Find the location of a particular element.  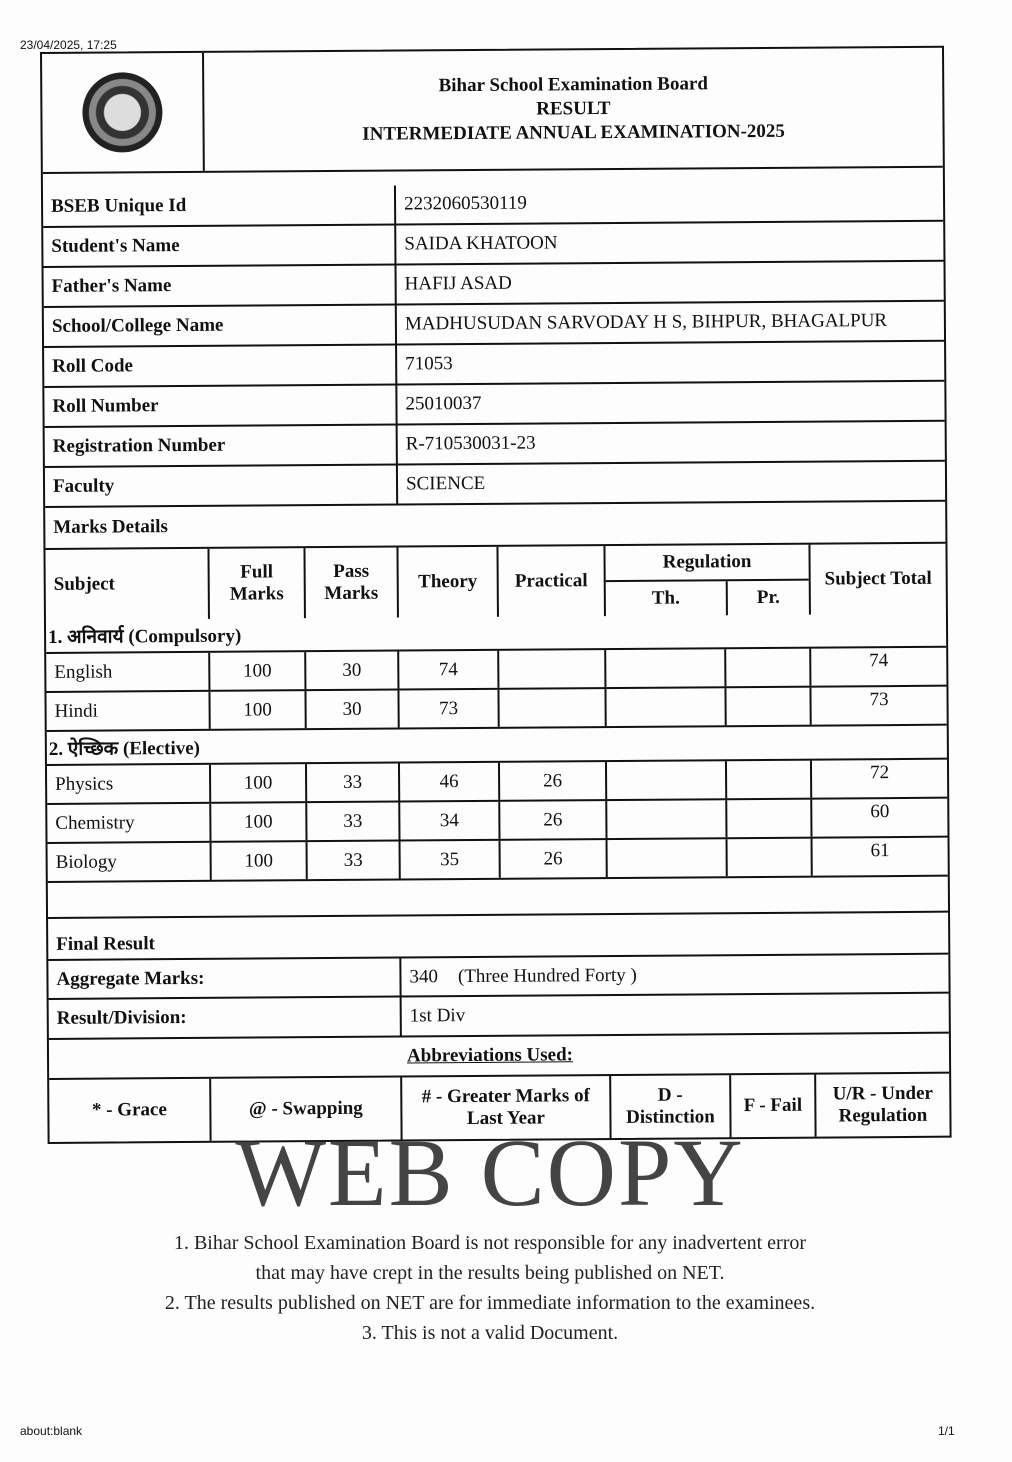

detail-label: Roll Number is located at coordinates (105, 406).